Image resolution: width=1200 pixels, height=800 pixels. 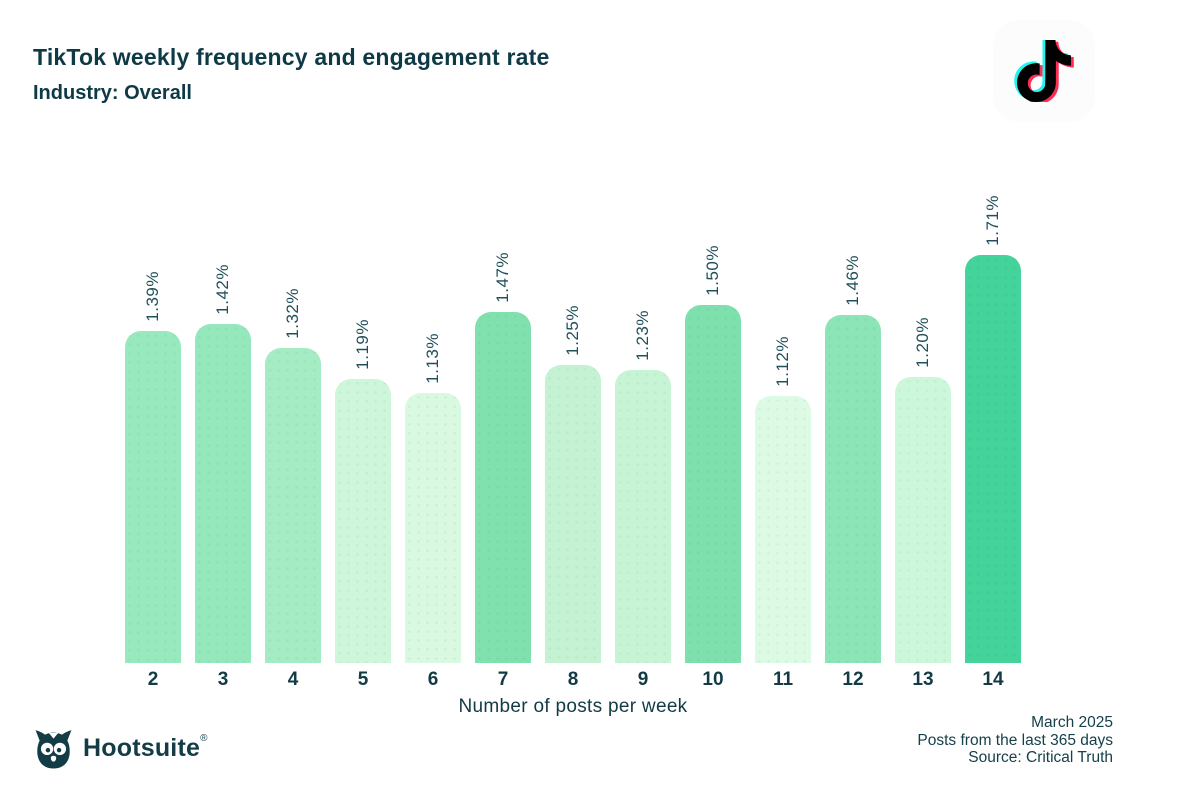 I want to click on x-tick-label: 5, so click(x=363, y=679).